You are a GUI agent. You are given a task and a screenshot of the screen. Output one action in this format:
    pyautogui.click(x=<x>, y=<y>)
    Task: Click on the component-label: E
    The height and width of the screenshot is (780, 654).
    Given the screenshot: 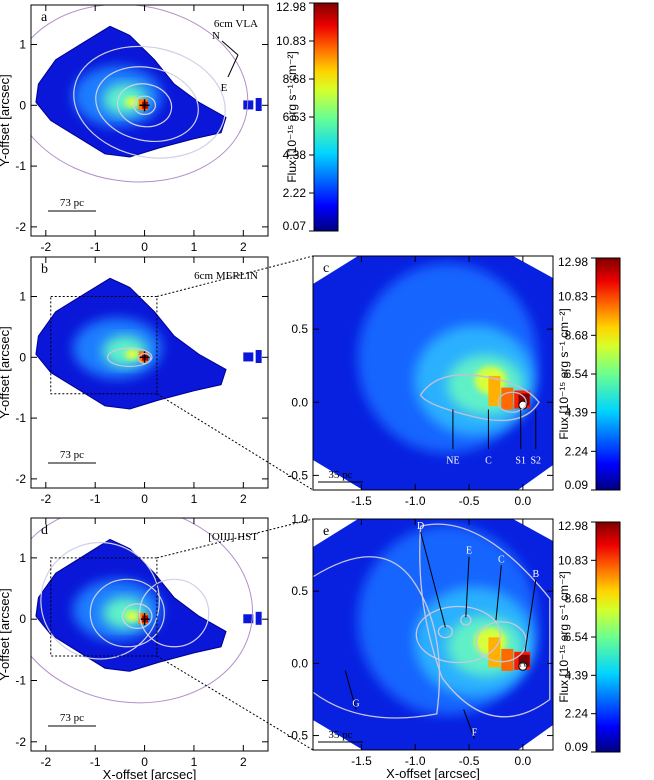 What is the action you would take?
    pyautogui.click(x=469, y=551)
    